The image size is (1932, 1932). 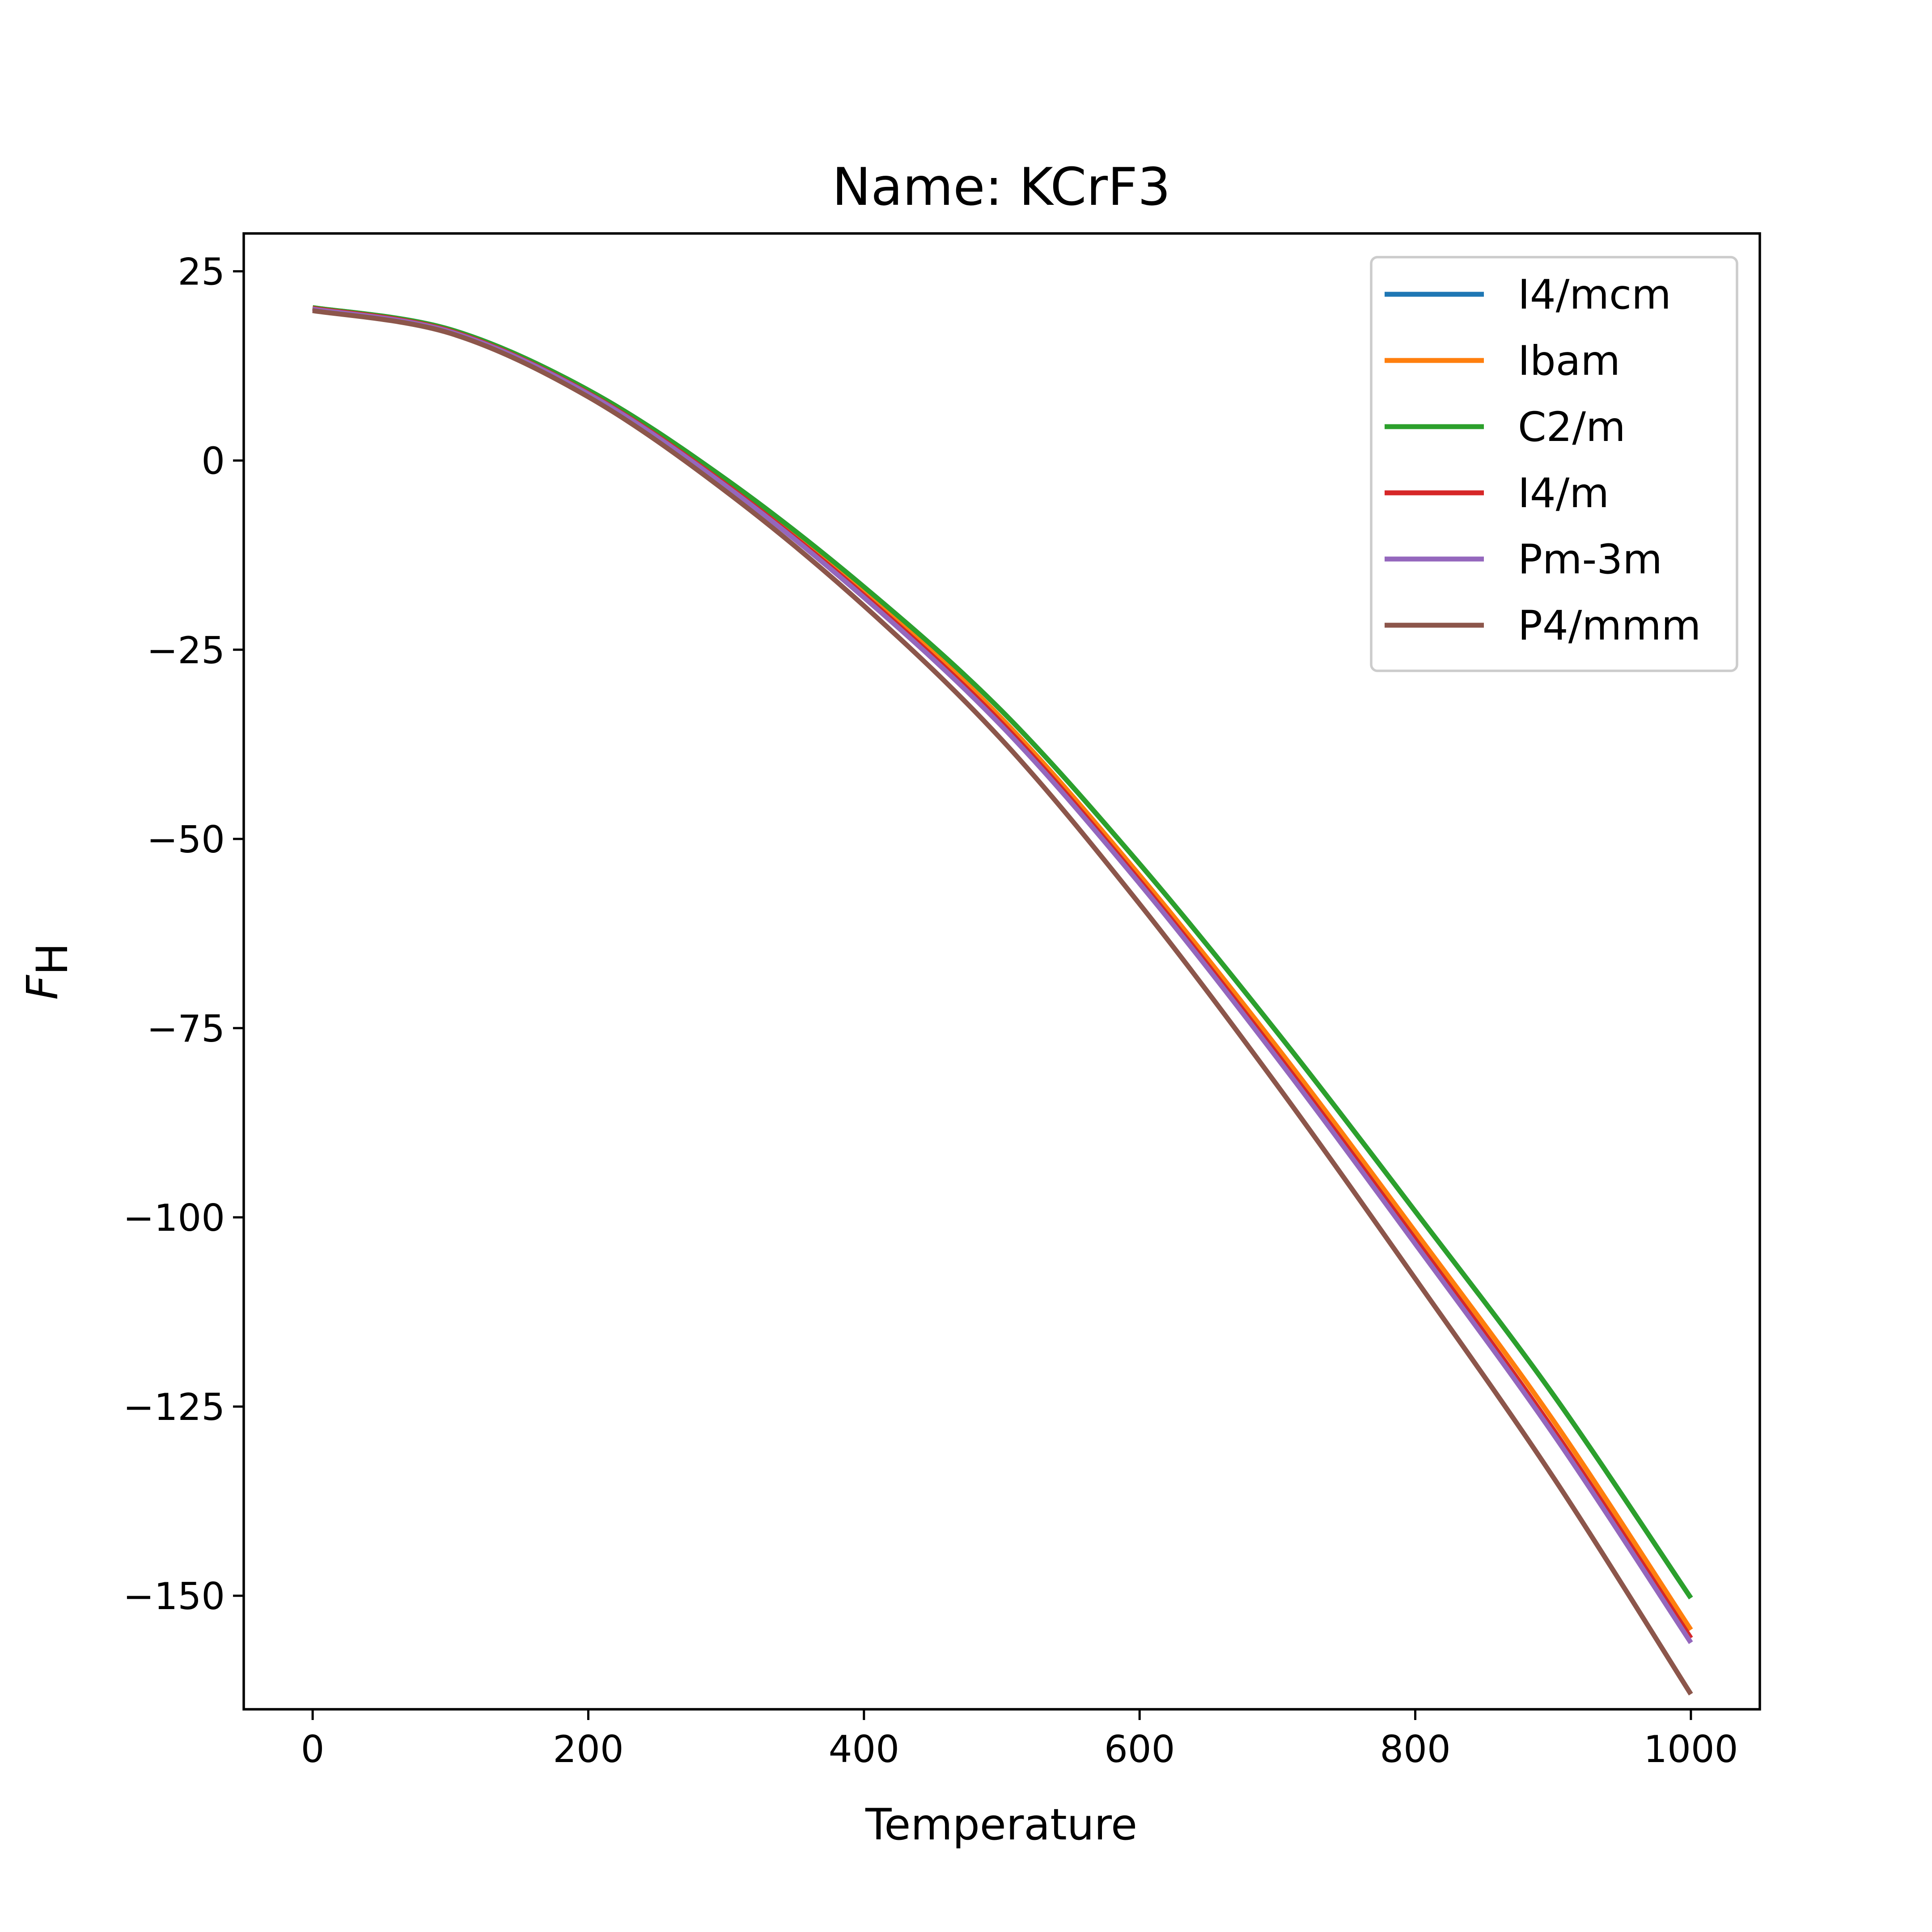 What do you see at coordinates (588, 1749) in the screenshot?
I see `x-tick-label: 200` at bounding box center [588, 1749].